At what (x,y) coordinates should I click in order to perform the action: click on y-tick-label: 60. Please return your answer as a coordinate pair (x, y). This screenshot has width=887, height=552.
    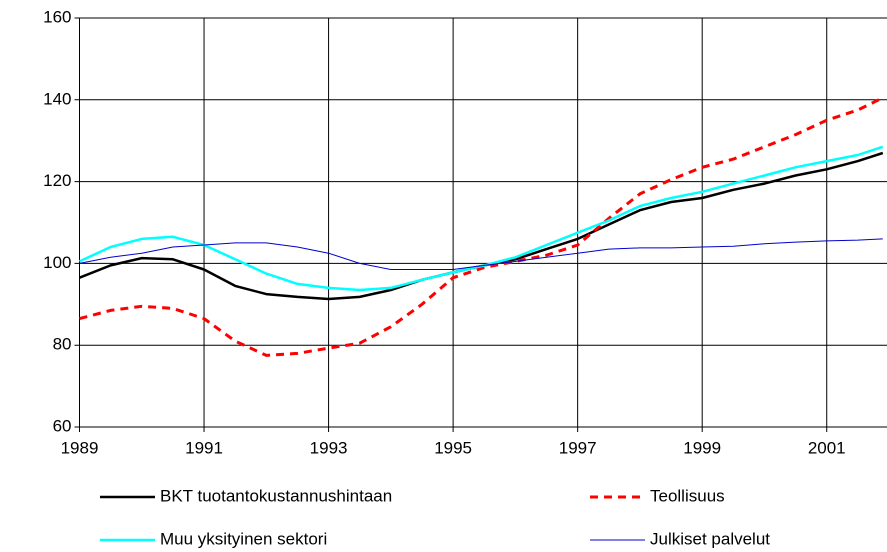
    Looking at the image, I should click on (62, 425).